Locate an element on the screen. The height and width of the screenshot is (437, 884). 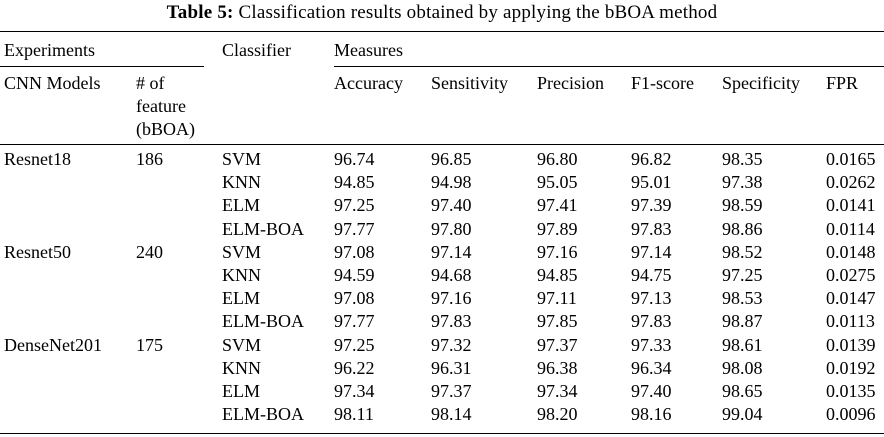
fpr-value: 0.0139 is located at coordinates (851, 344).